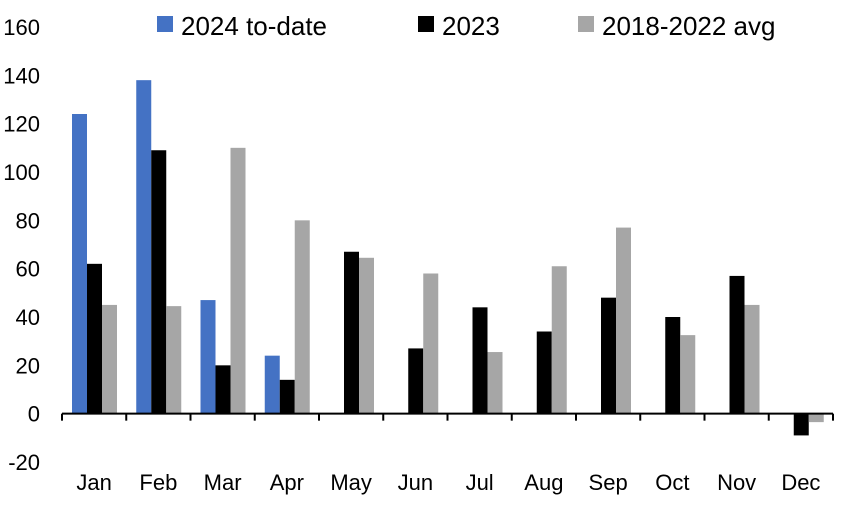 The height and width of the screenshot is (506, 852). What do you see at coordinates (287, 482) in the screenshot?
I see `x-tick-label: Apr` at bounding box center [287, 482].